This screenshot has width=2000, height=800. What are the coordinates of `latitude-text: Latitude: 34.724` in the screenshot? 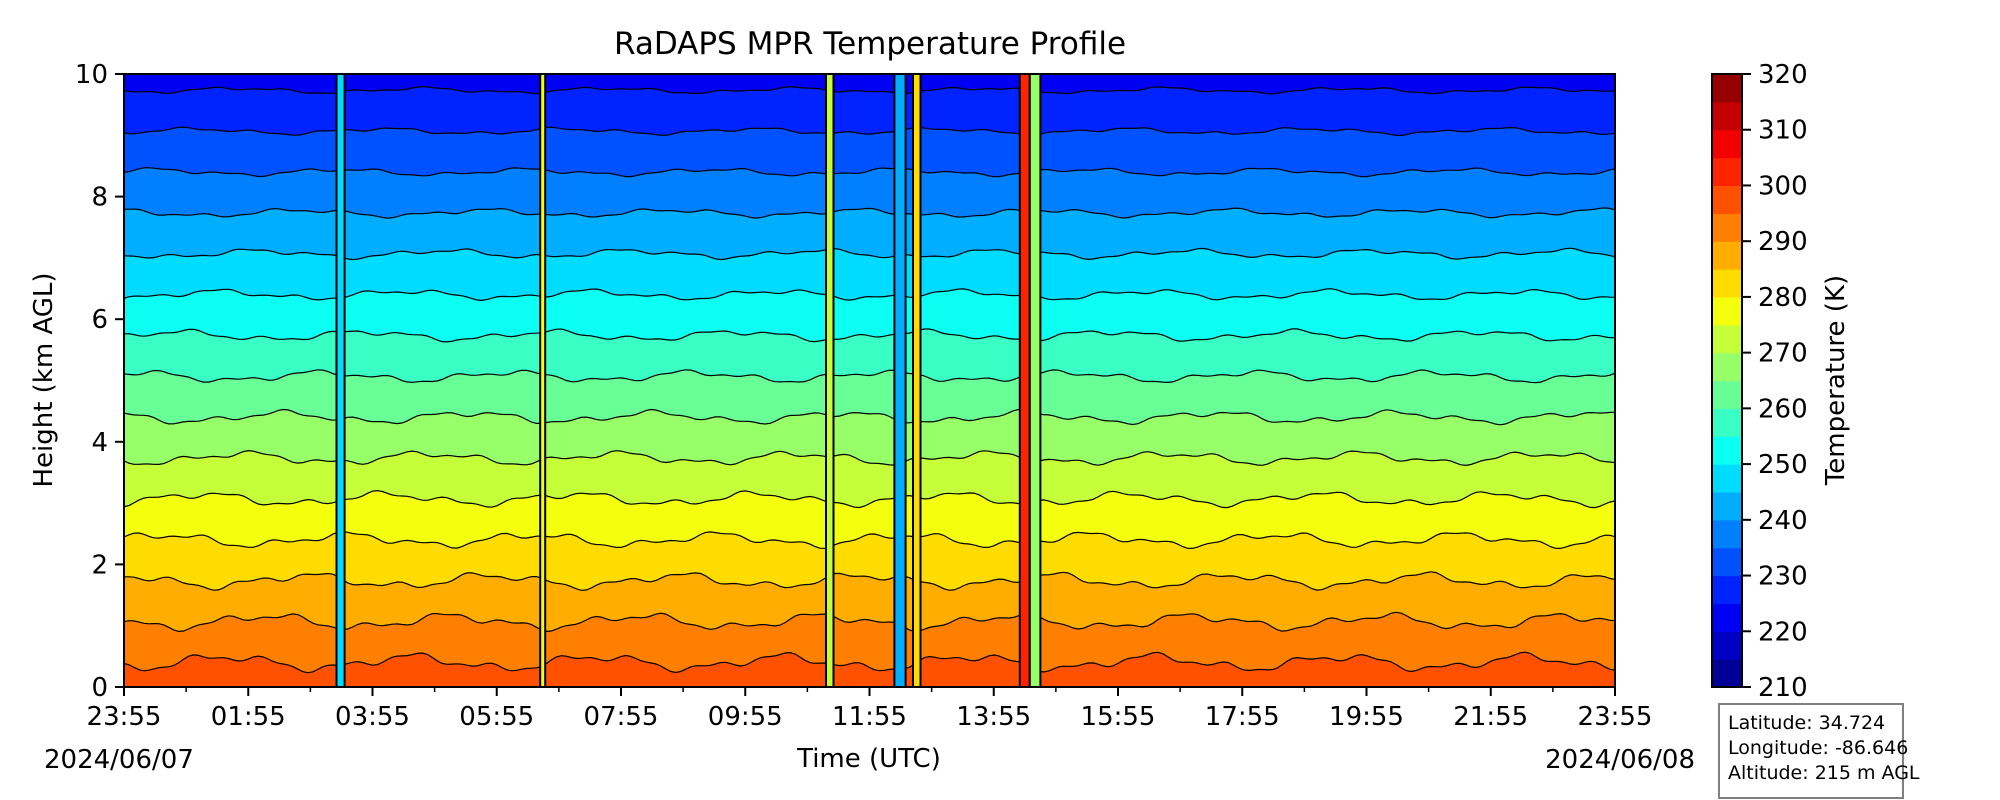 It's located at (1807, 723).